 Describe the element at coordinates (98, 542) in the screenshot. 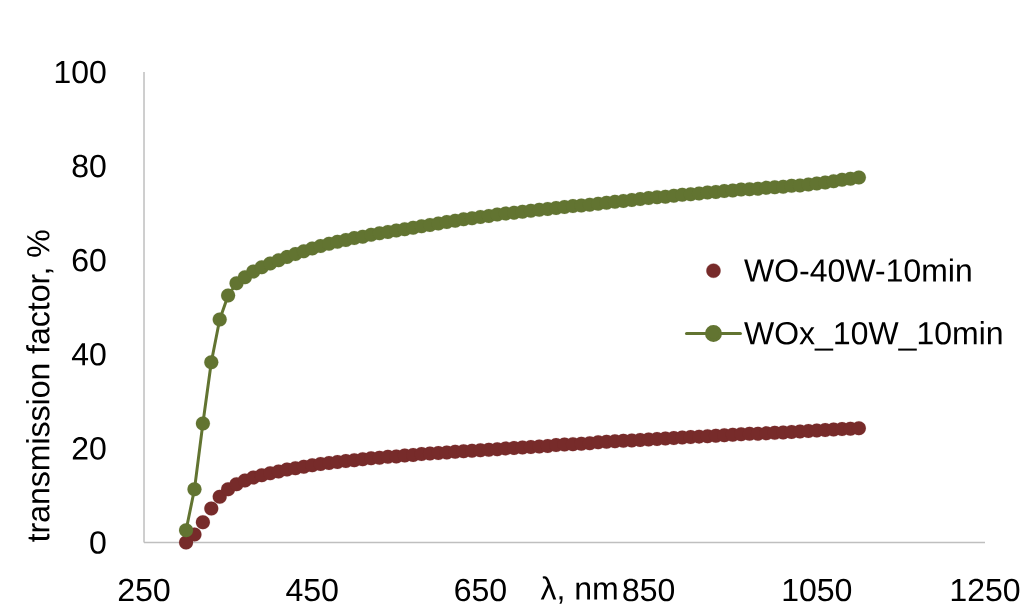

I see `y-tick-label: 0` at that location.